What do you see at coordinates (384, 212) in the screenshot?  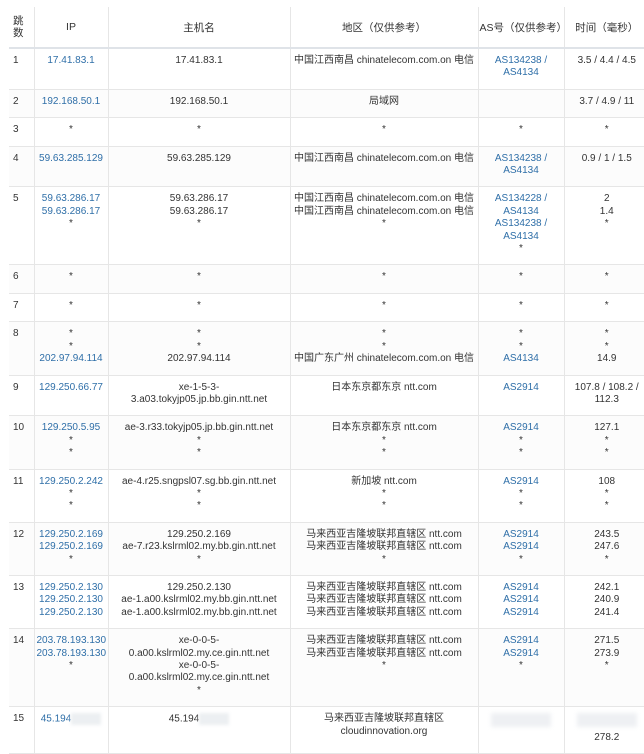 I see `region-value: 中国江西南昌 chinatelecom.com.on 电信` at bounding box center [384, 212].